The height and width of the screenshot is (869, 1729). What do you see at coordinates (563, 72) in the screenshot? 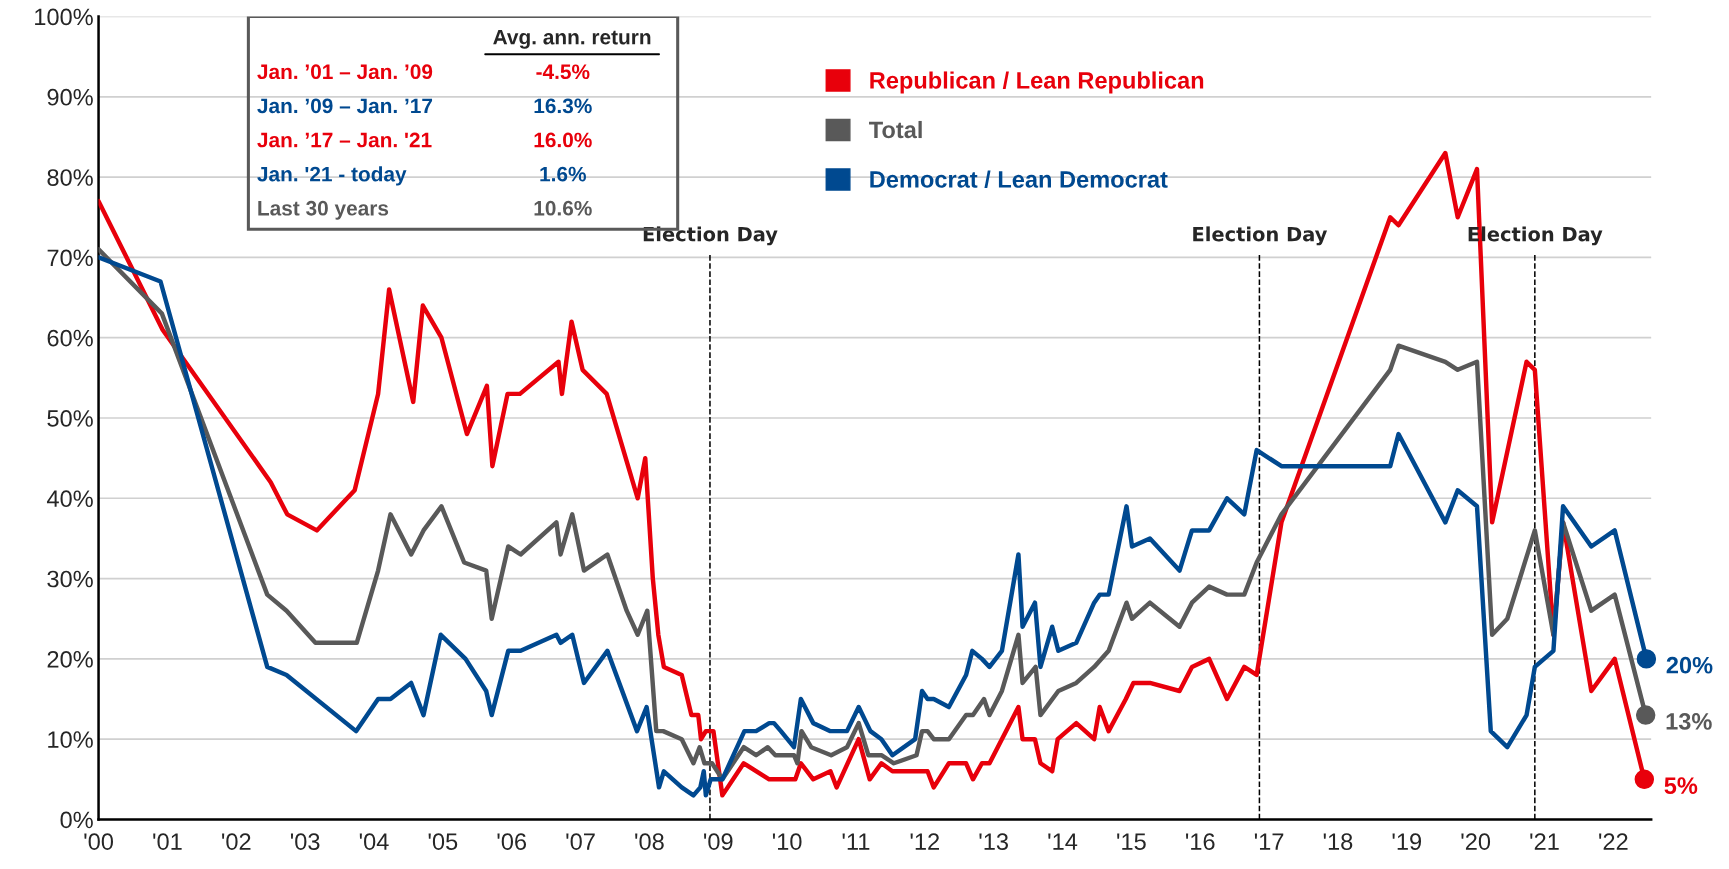
I see `annotation: -4.5%` at bounding box center [563, 72].